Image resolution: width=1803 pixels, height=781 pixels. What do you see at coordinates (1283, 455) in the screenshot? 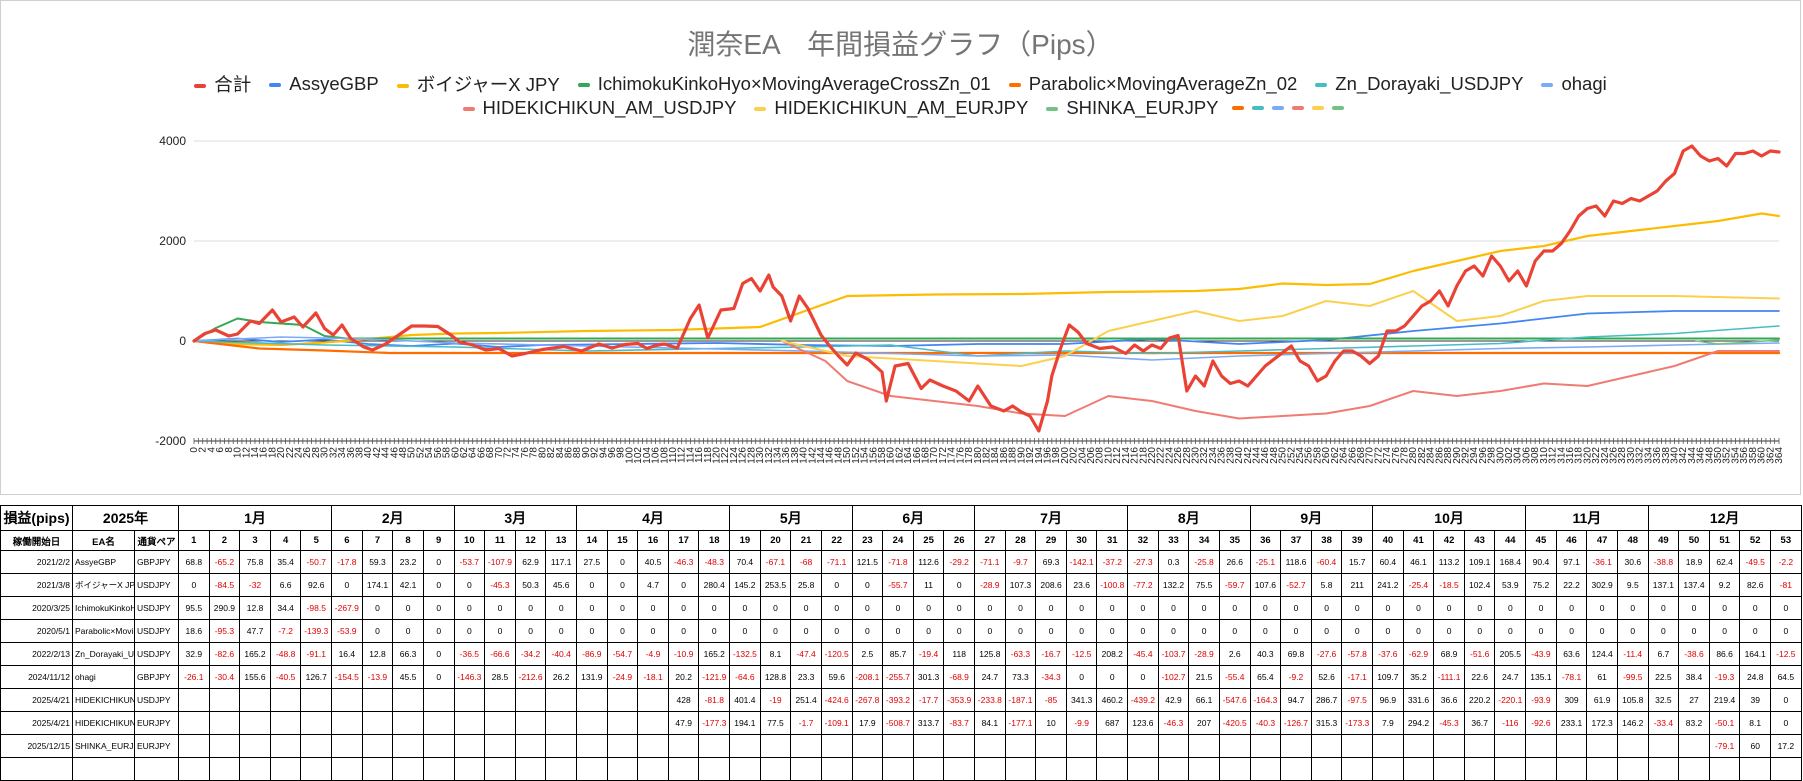
I see `x-tick-label: 250` at bounding box center [1283, 455].